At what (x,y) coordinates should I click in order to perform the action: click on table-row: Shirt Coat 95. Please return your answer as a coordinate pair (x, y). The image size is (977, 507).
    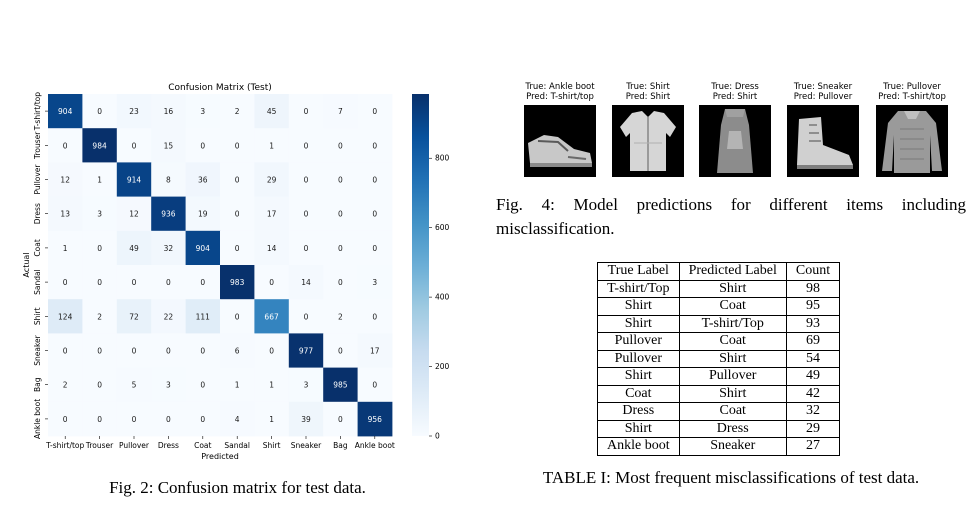
    Looking at the image, I should click on (719, 306).